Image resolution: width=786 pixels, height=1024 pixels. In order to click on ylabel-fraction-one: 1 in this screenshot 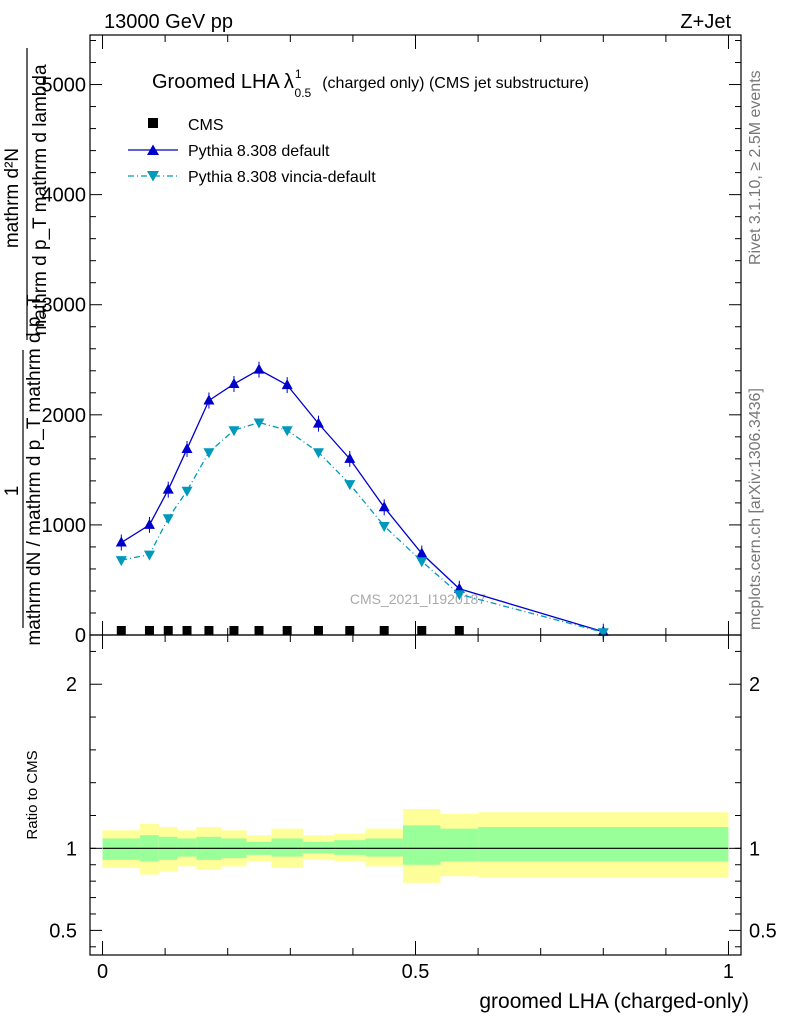, I will do `click(12, 491)`.